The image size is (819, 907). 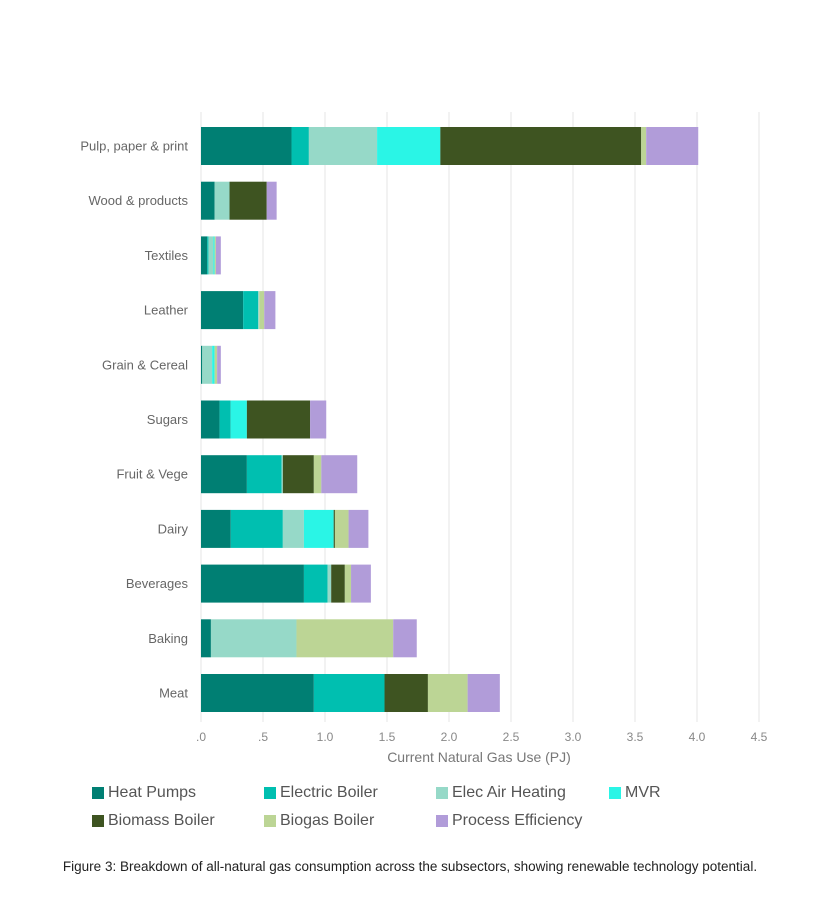 What do you see at coordinates (263, 737) in the screenshot?
I see `x-tick-label: .5` at bounding box center [263, 737].